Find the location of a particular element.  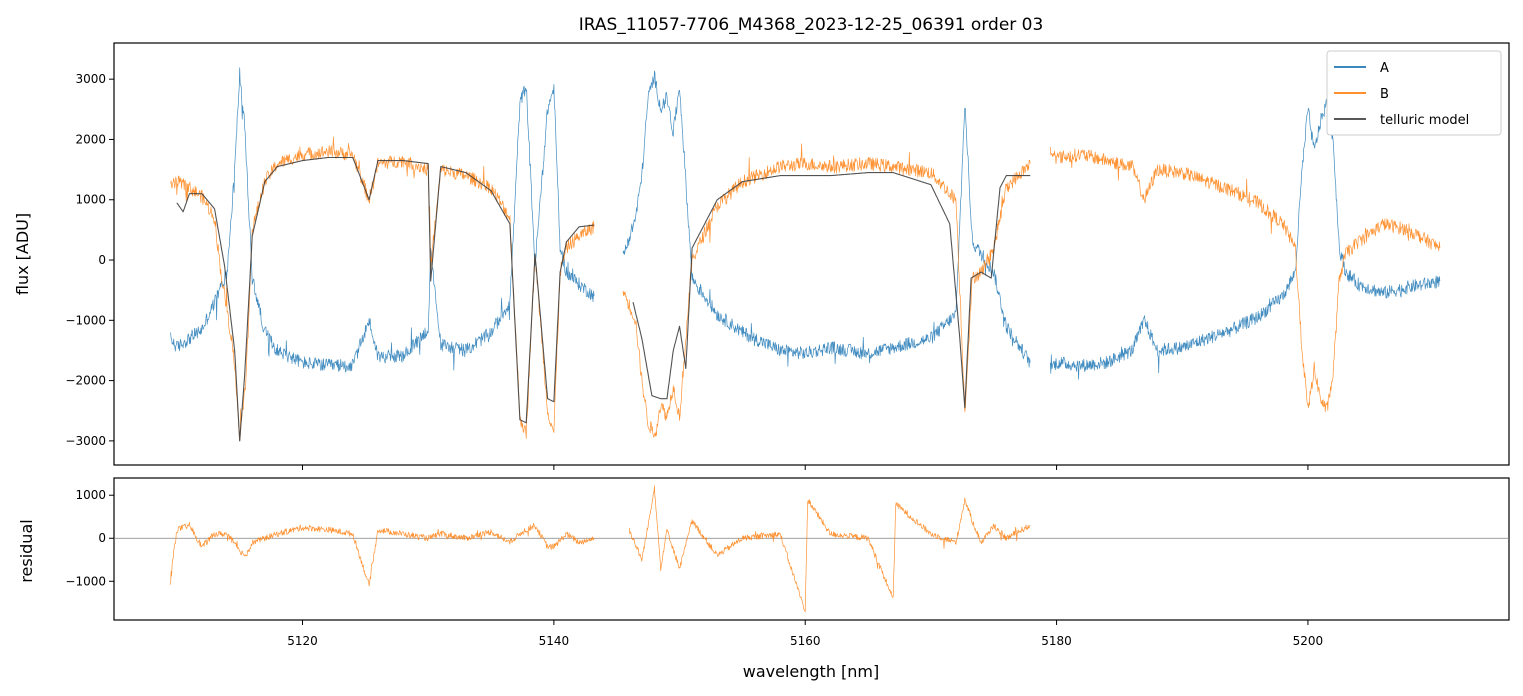

residual-x-ticks: 5120 5140 5160 5180 5200 is located at coordinates (805, 634).